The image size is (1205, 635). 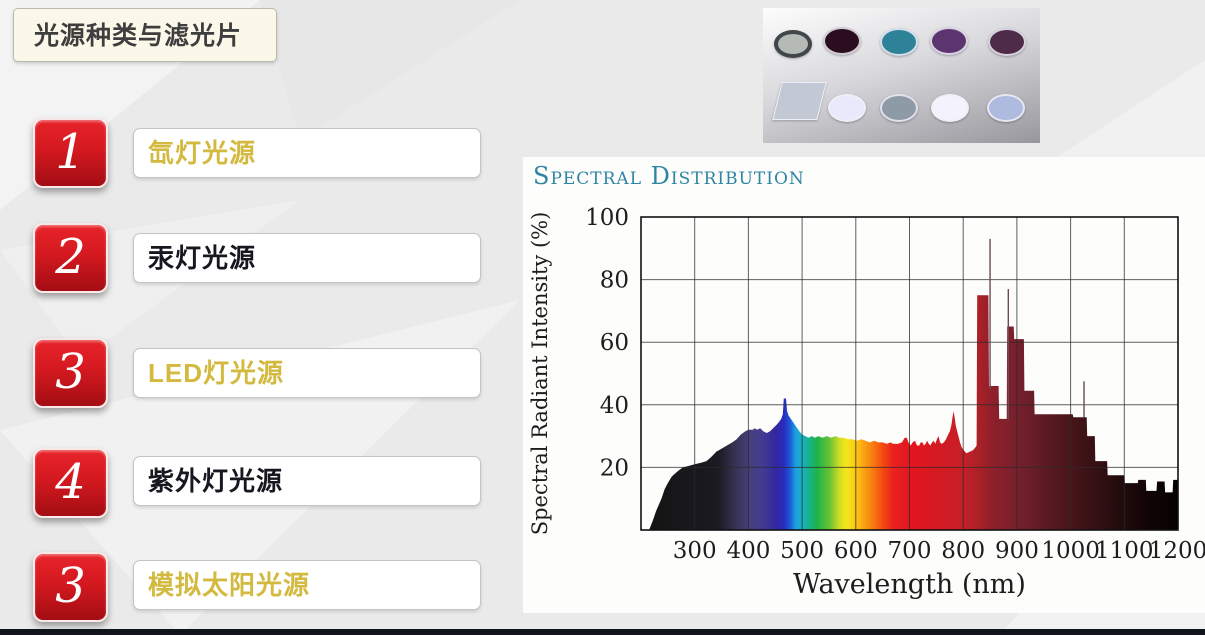 I want to click on svg-text: 80, so click(x=614, y=281).